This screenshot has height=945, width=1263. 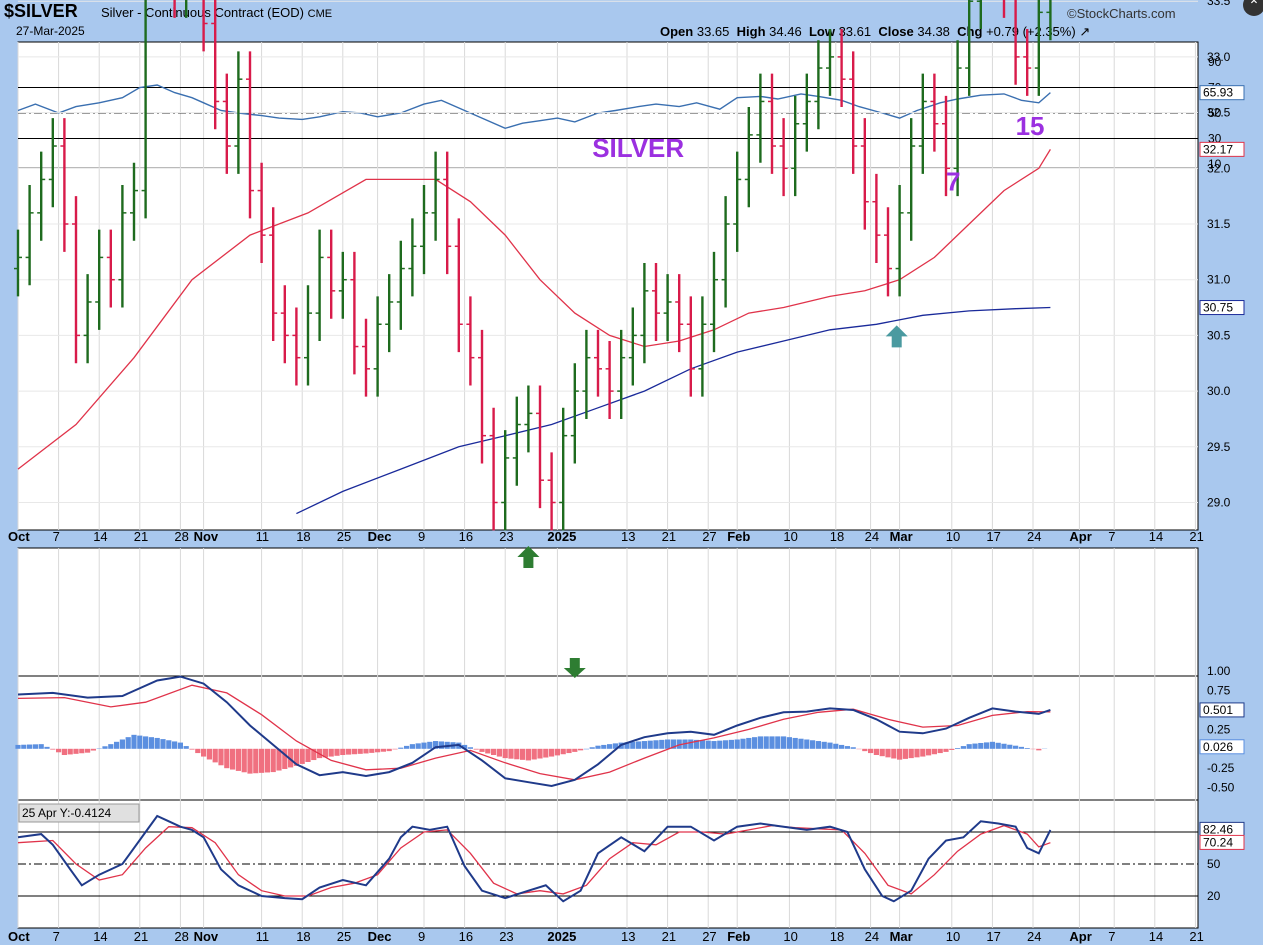 I want to click on macd-hist-tag-box, so click(x=1222, y=747).